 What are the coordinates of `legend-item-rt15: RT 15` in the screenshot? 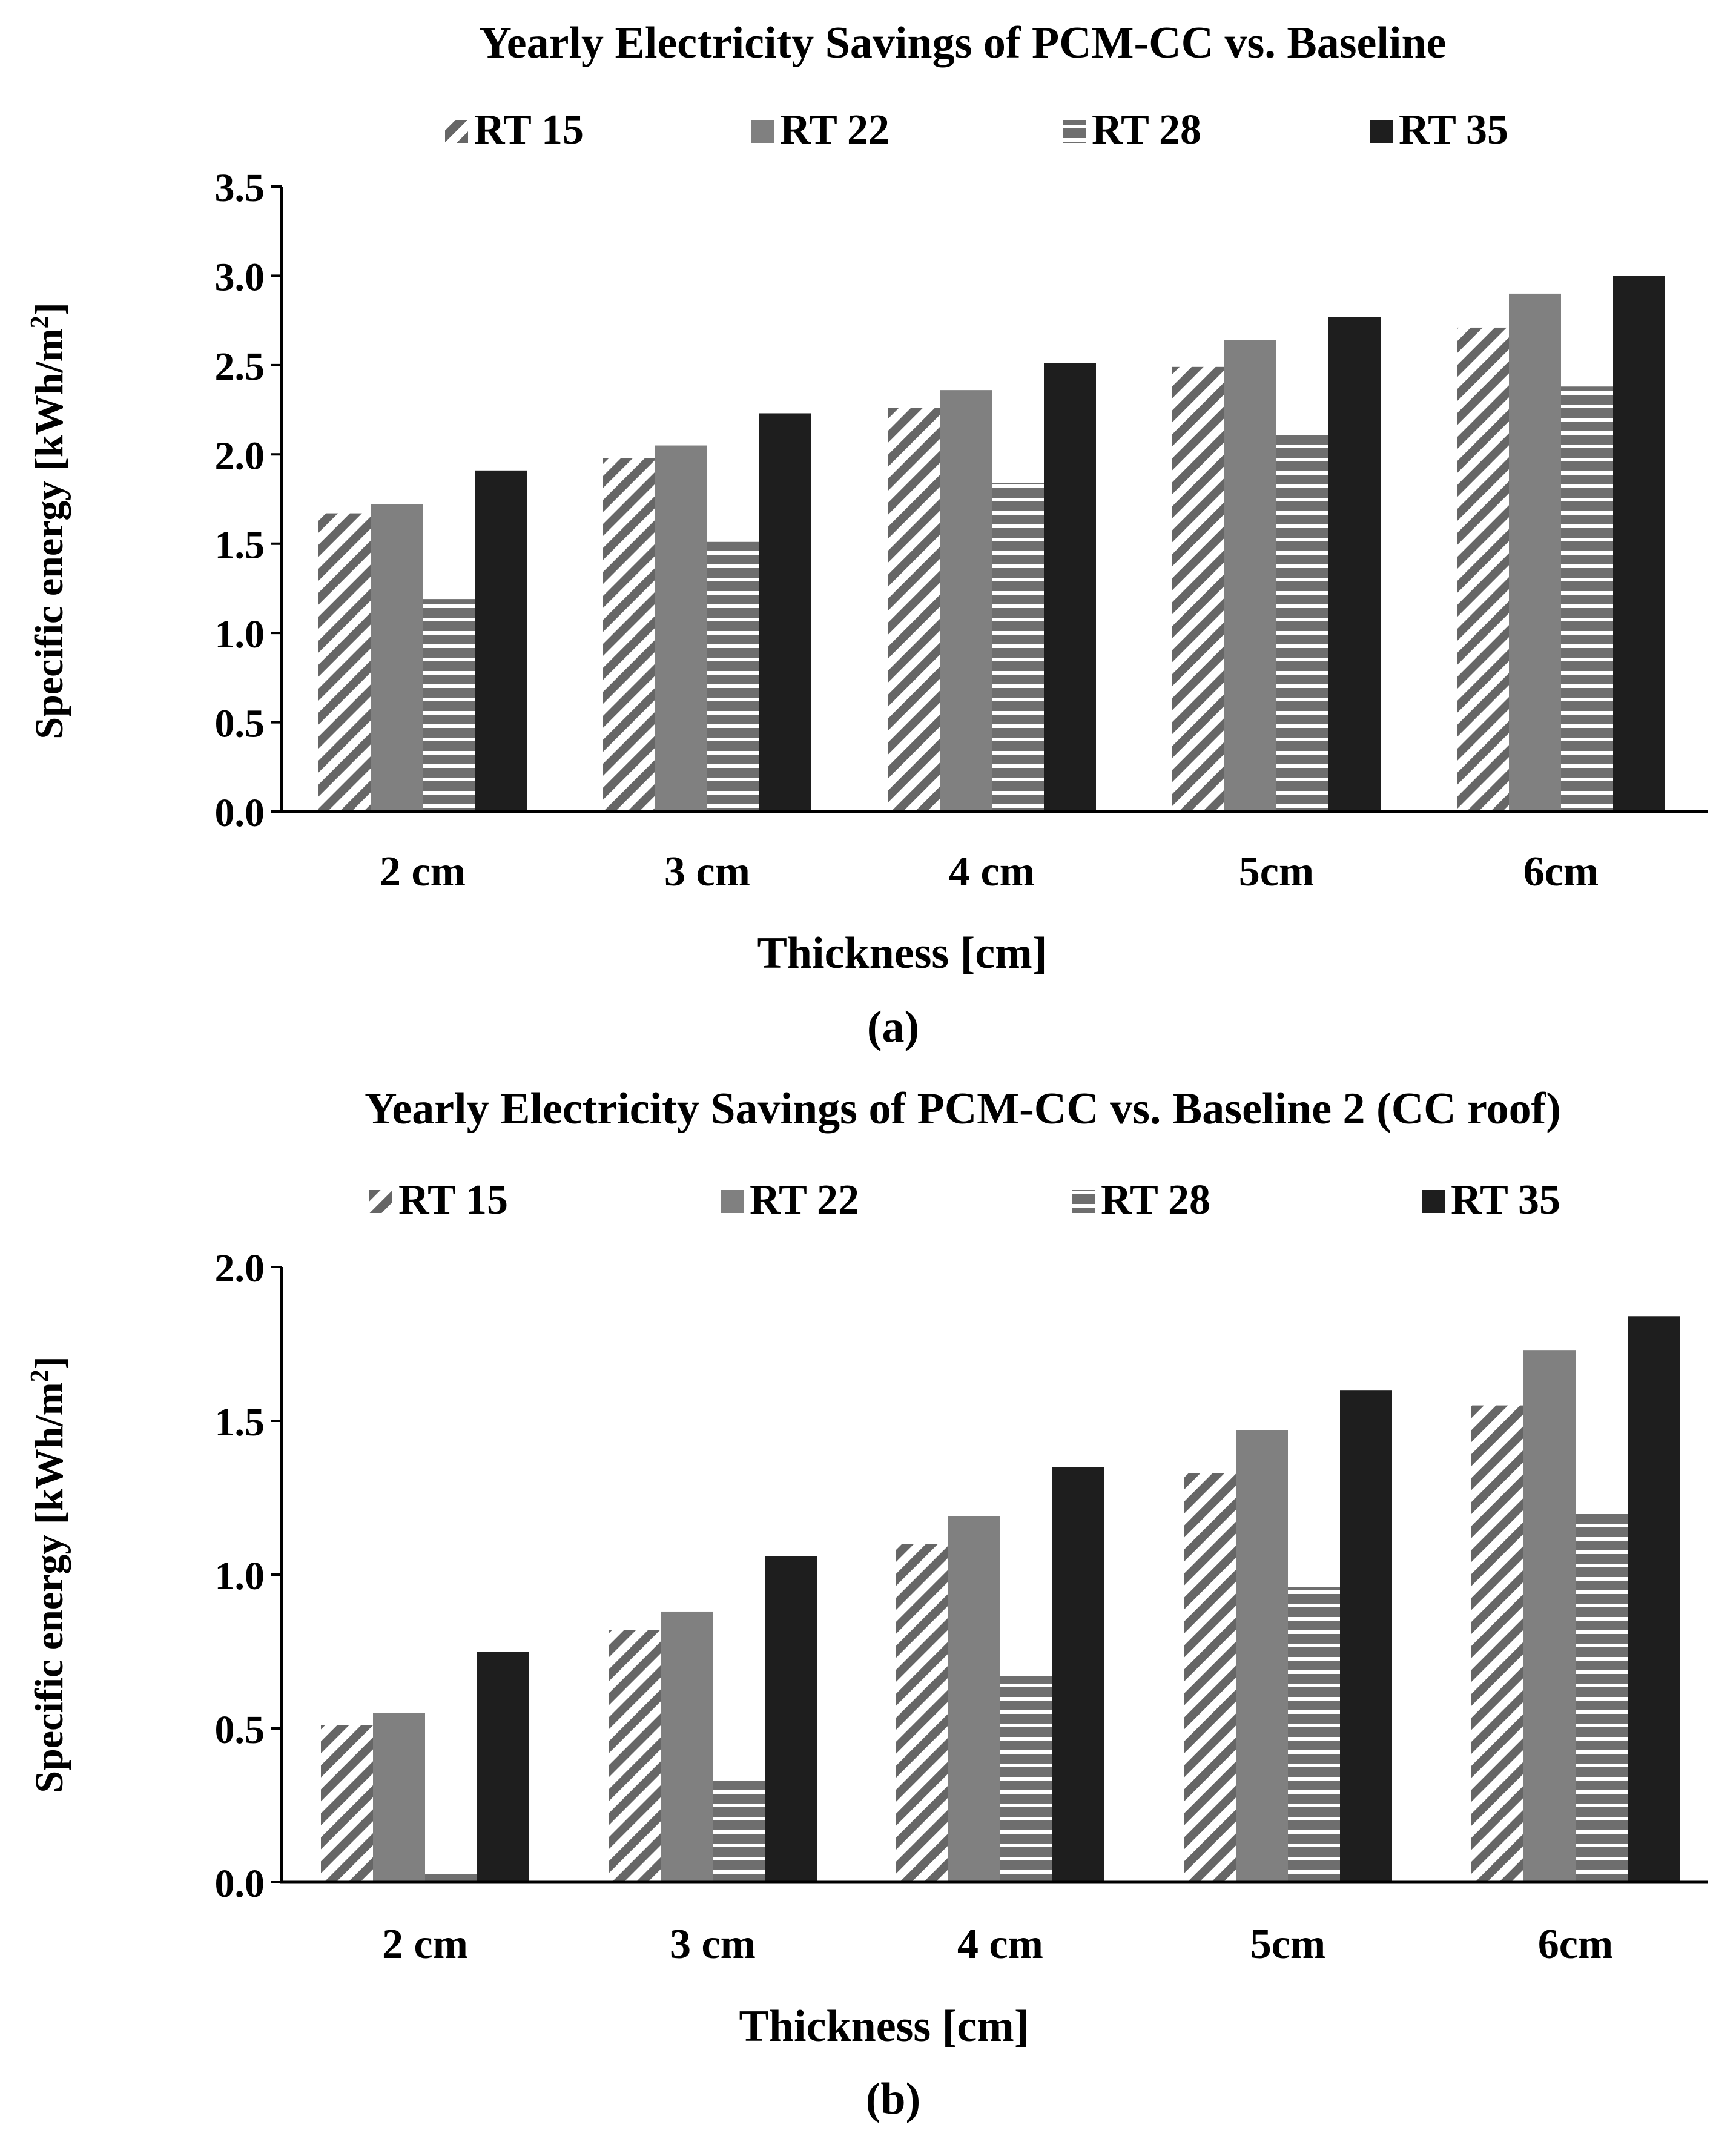 It's located at (438, 1200).